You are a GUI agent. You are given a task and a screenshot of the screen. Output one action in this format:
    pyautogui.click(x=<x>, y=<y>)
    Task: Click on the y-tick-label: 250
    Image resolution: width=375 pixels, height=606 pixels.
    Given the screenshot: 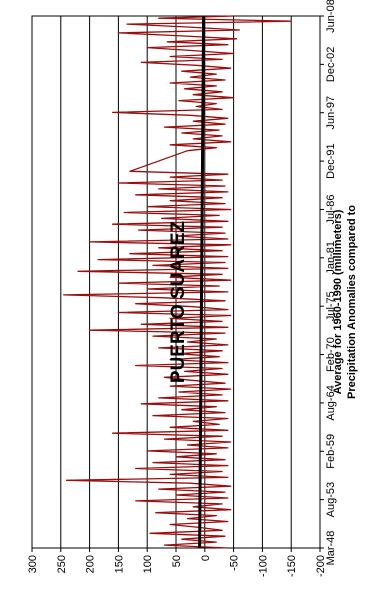 What is the action you would take?
    pyautogui.click(x=62, y=564)
    